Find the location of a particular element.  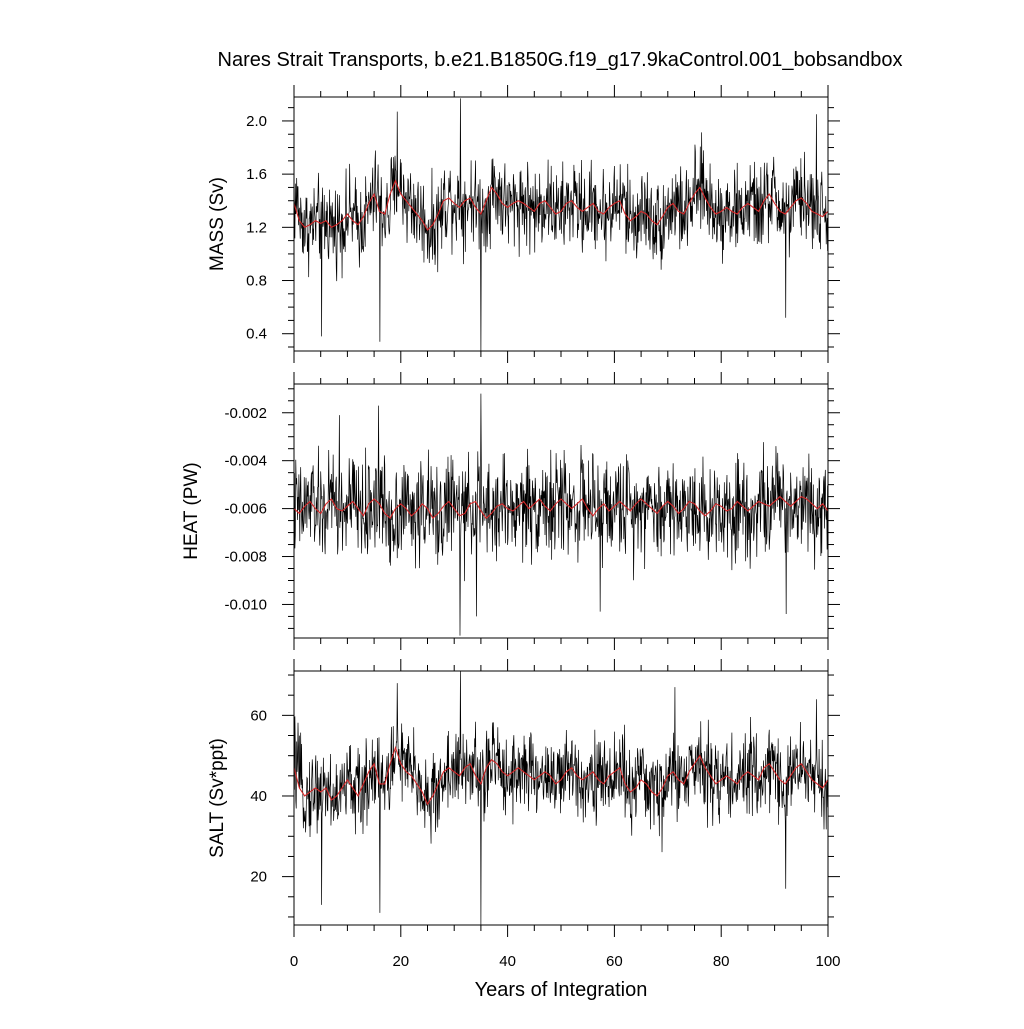

y-tick-label: 0.4 is located at coordinates (256, 334).